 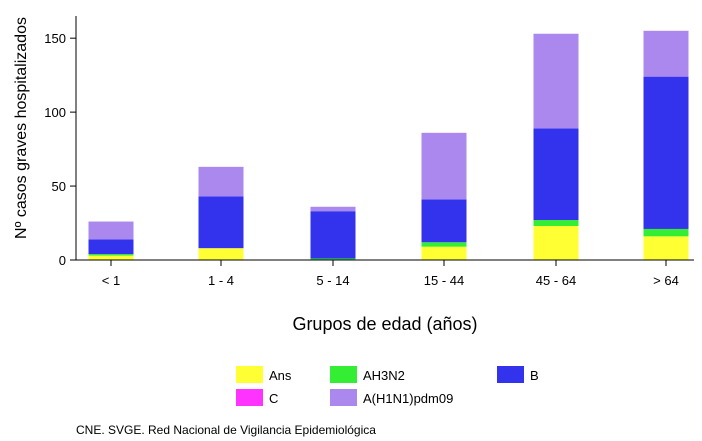 What do you see at coordinates (332, 280) in the screenshot?
I see `x-tick-label: 5 - 14` at bounding box center [332, 280].